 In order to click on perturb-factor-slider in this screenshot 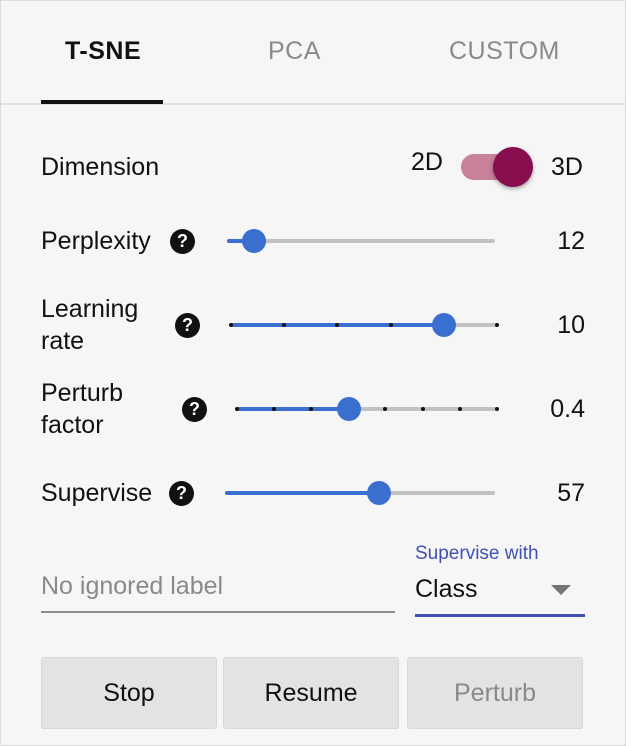, I will do `click(367, 409)`.